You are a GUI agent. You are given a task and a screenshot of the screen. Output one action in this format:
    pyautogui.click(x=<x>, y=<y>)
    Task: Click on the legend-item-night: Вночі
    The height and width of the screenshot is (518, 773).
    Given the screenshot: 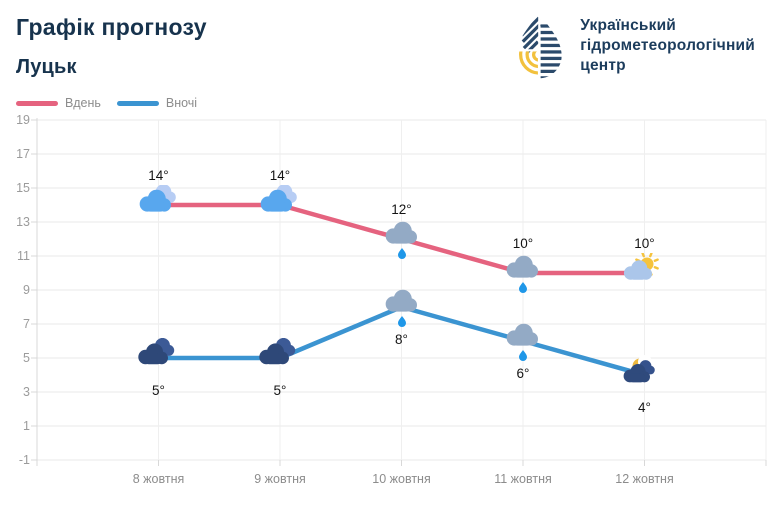 What is the action you would take?
    pyautogui.click(x=157, y=103)
    